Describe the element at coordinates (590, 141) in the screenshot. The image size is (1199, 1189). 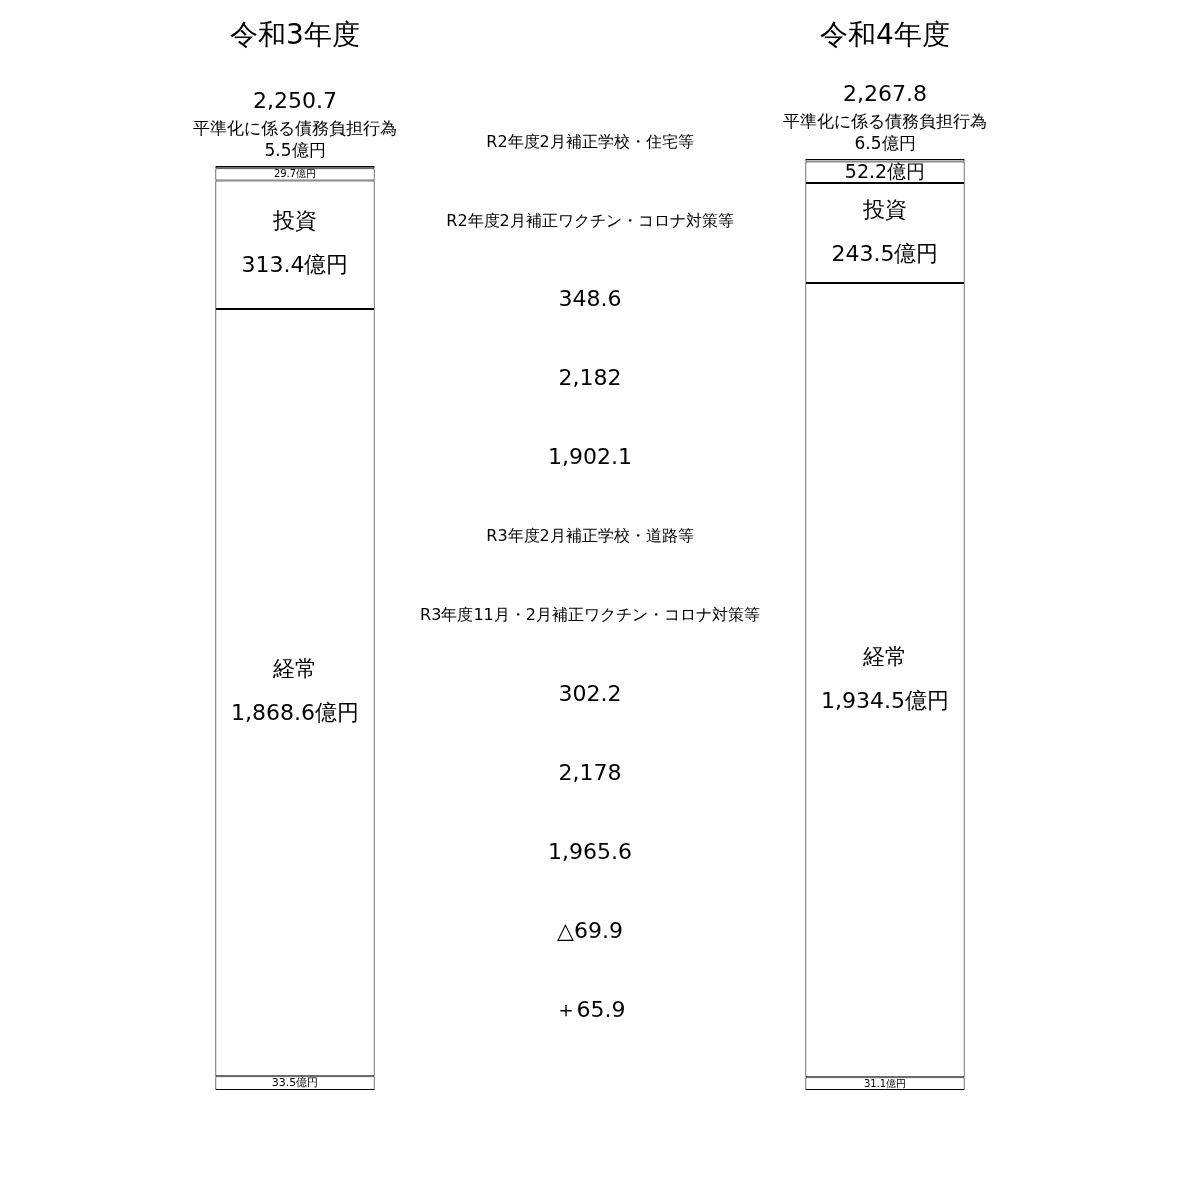
I see `text: R2年度2月補正学校・住宅等` at that location.